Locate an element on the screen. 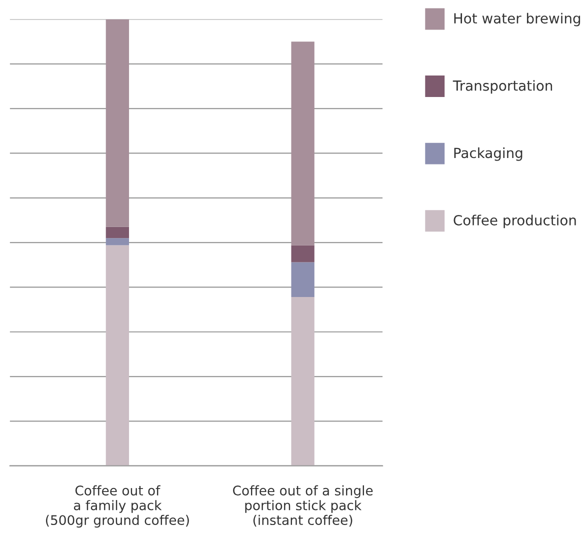  legend-label: Hot water brewing is located at coordinates (517, 19).